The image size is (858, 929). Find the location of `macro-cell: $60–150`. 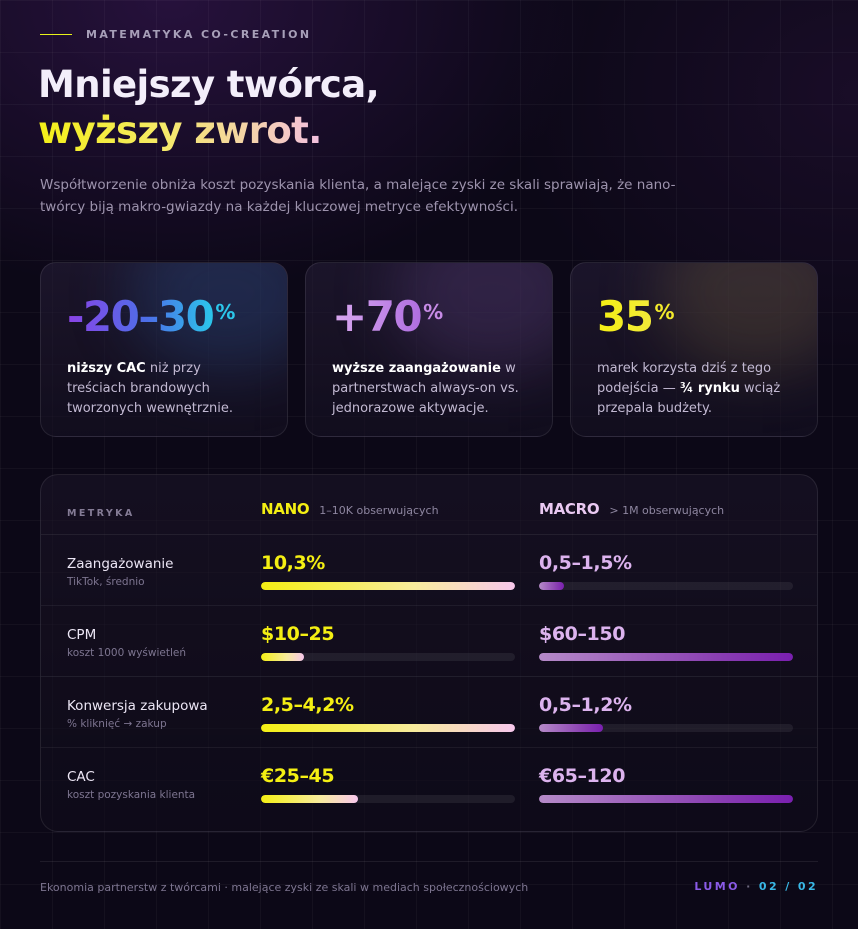

macro-cell: $60–150 is located at coordinates (666, 641).